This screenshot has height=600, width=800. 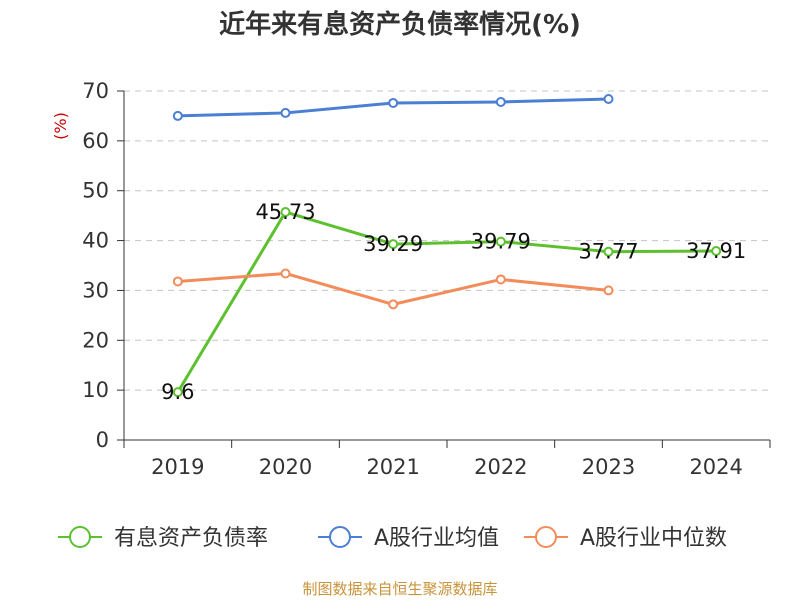 What do you see at coordinates (500, 467) in the screenshot?
I see `x-tick-label: 2022` at bounding box center [500, 467].